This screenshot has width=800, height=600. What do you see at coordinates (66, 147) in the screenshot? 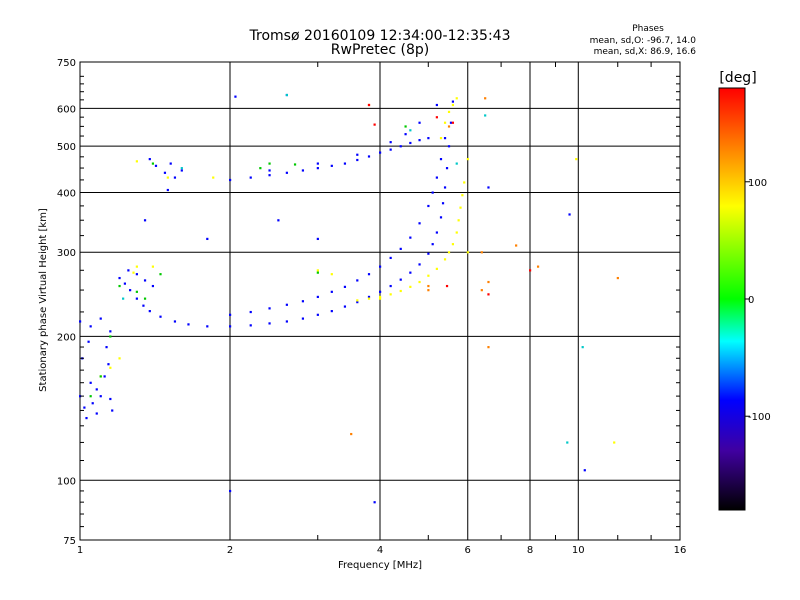
I see `y-tick-label: 500` at bounding box center [66, 147].